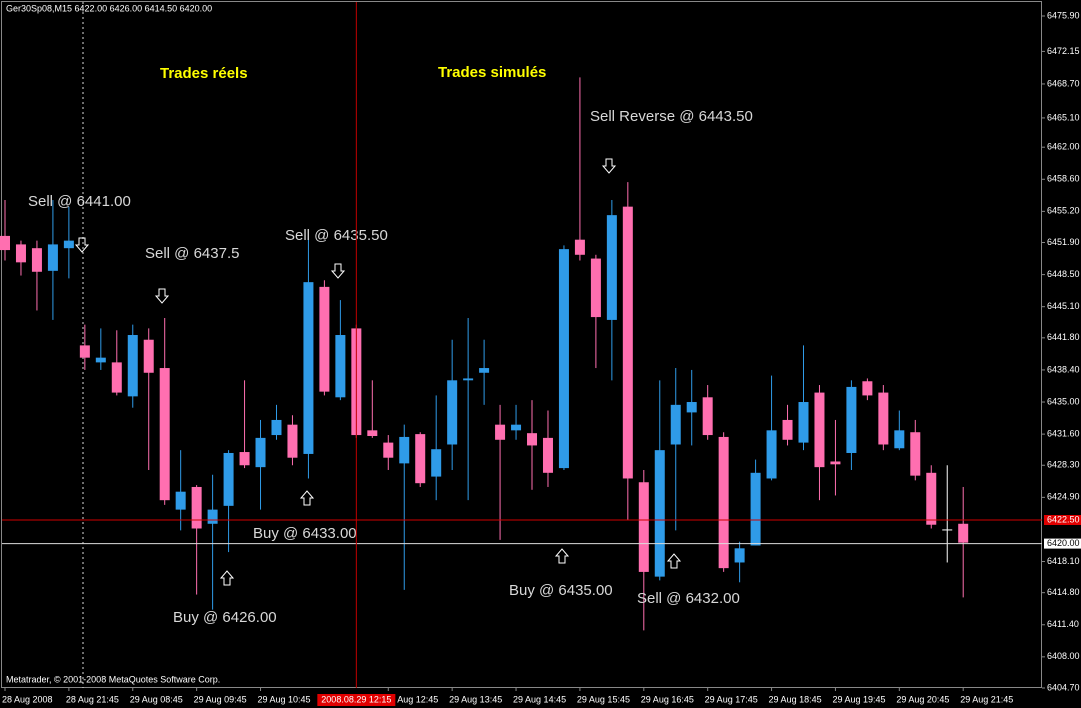 The image size is (1081, 708). Describe the element at coordinates (220, 699) in the screenshot. I see `x-tick-label: 29 Aug 09:45` at that location.